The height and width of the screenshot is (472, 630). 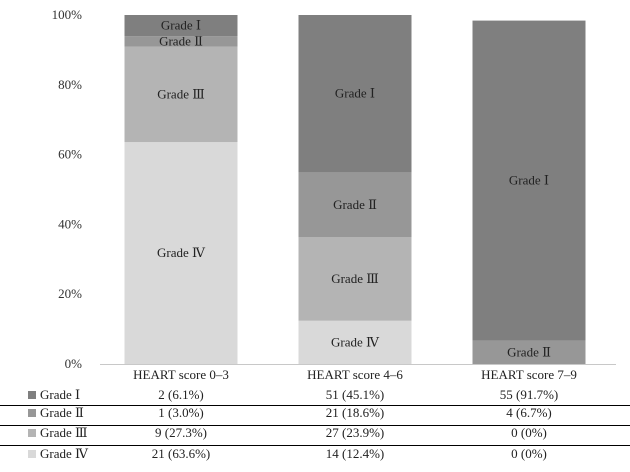 I want to click on y-tick-label: 20%, so click(x=70, y=293).